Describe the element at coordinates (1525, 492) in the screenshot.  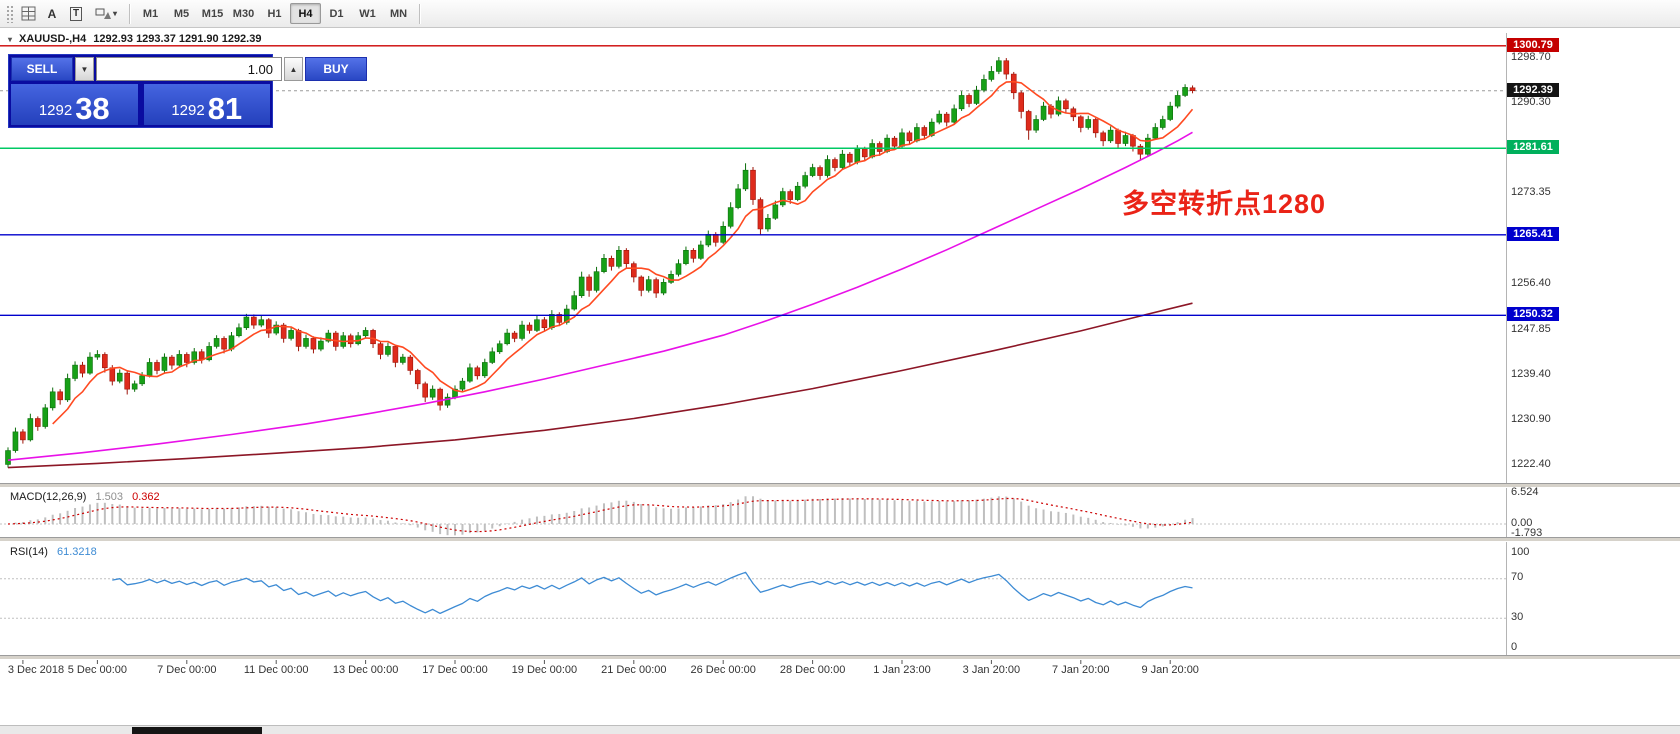
I see `macd-scale-label: 6.524` at that location.